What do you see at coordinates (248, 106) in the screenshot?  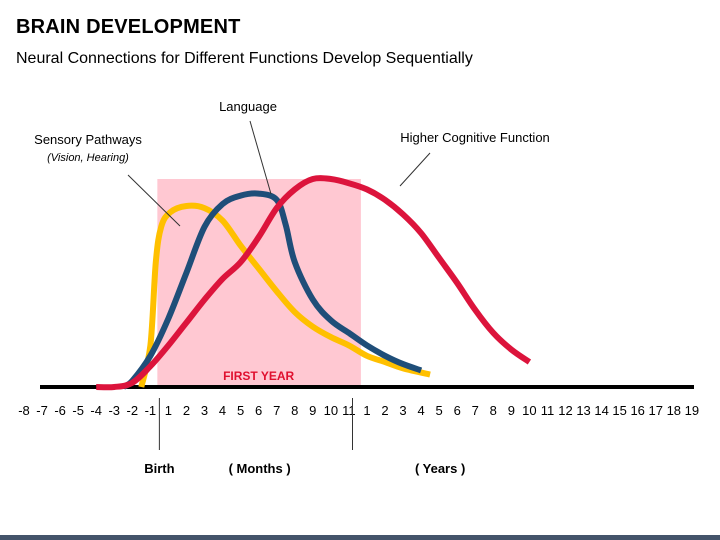 I see `language-label: Language` at bounding box center [248, 106].